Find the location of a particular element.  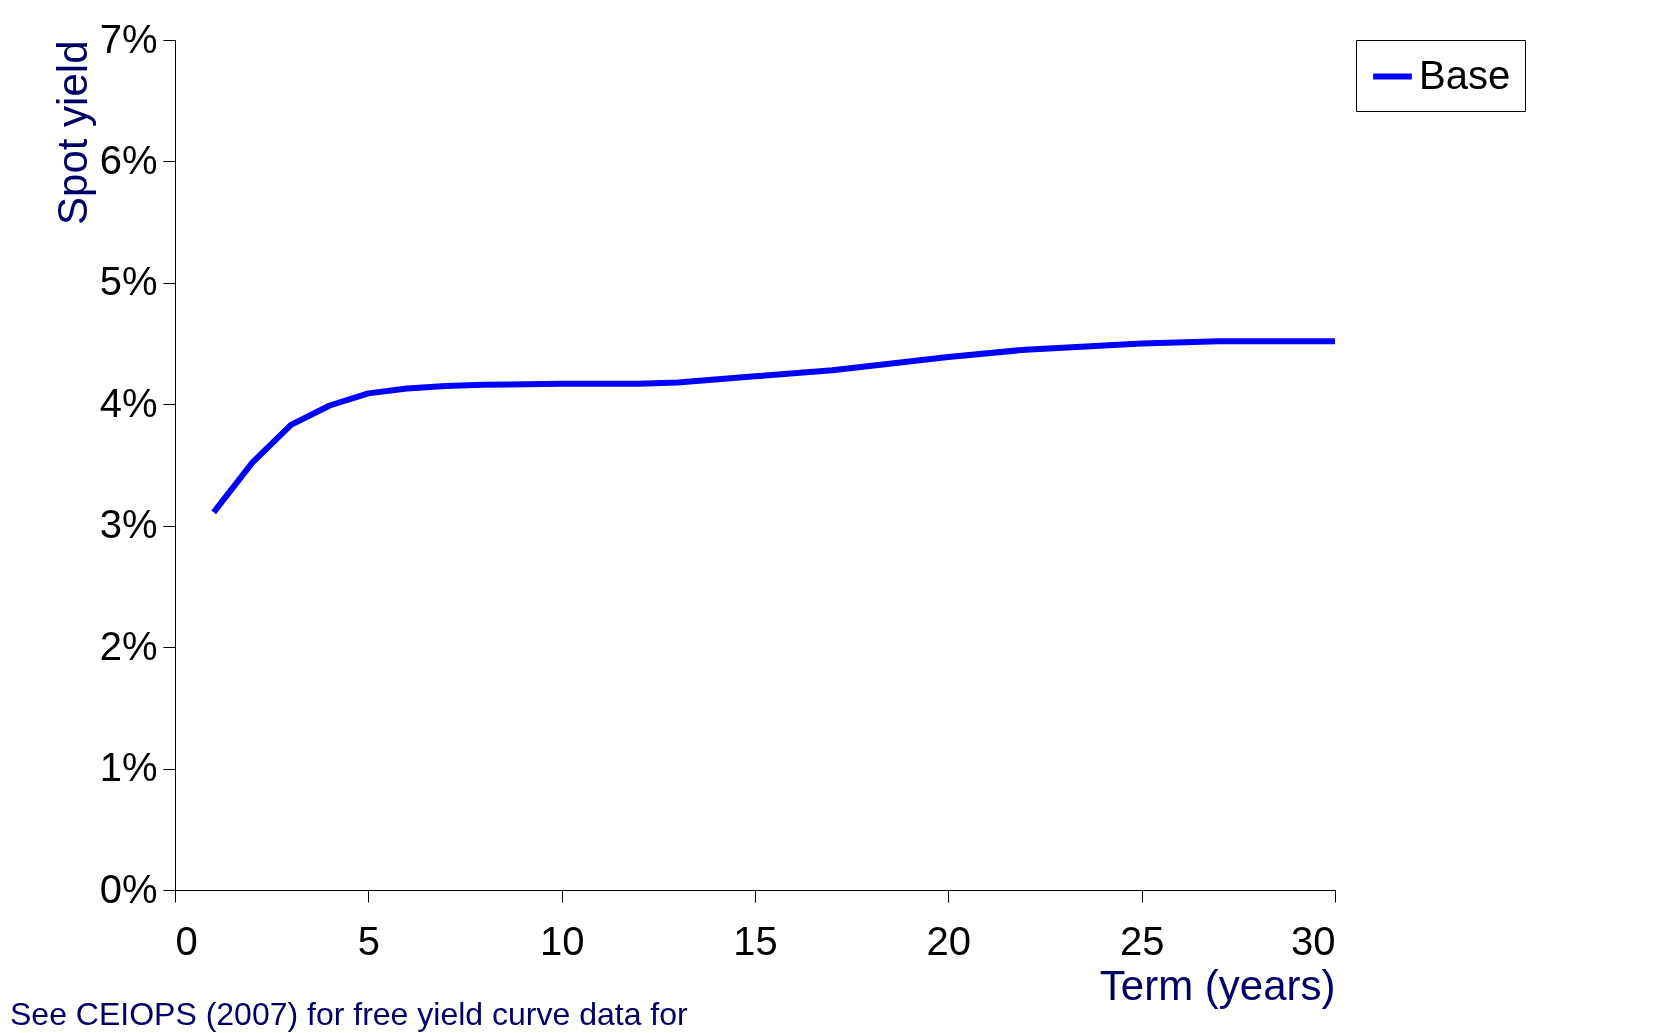

x-tick-label: 5 is located at coordinates (368, 940).